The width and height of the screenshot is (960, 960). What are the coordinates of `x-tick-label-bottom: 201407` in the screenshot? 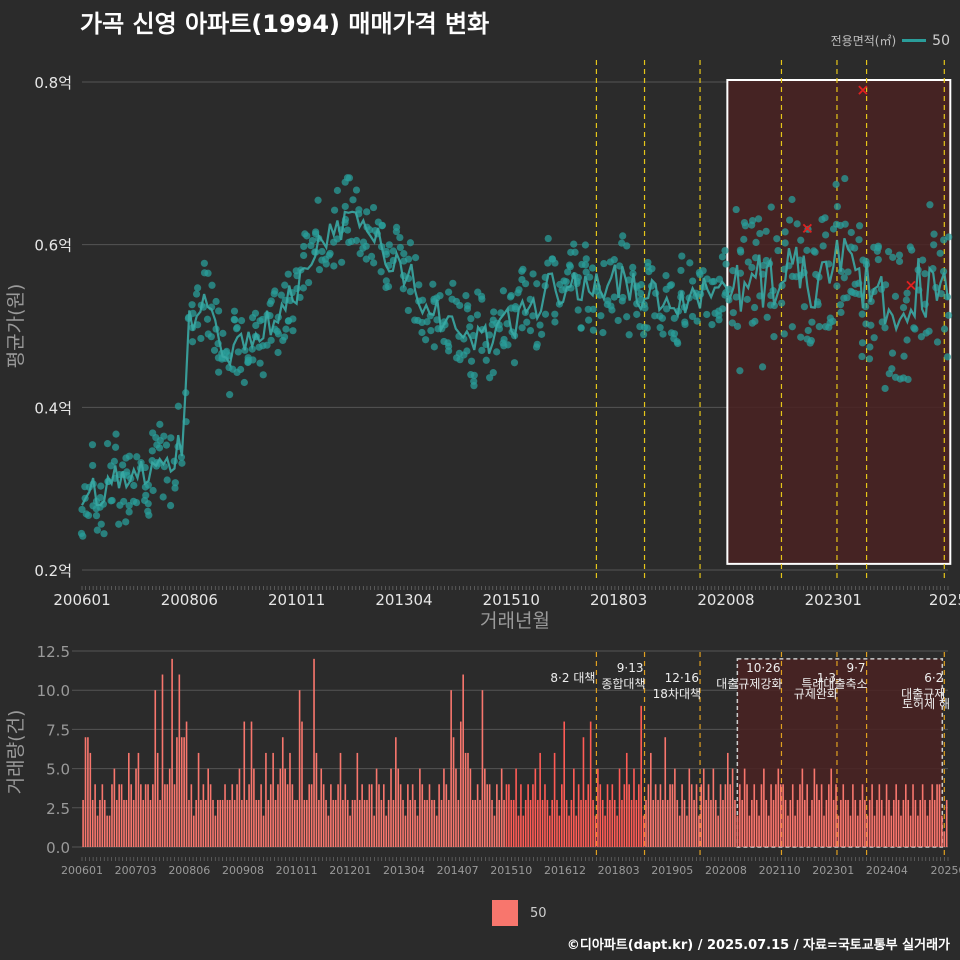 It's located at (458, 870).